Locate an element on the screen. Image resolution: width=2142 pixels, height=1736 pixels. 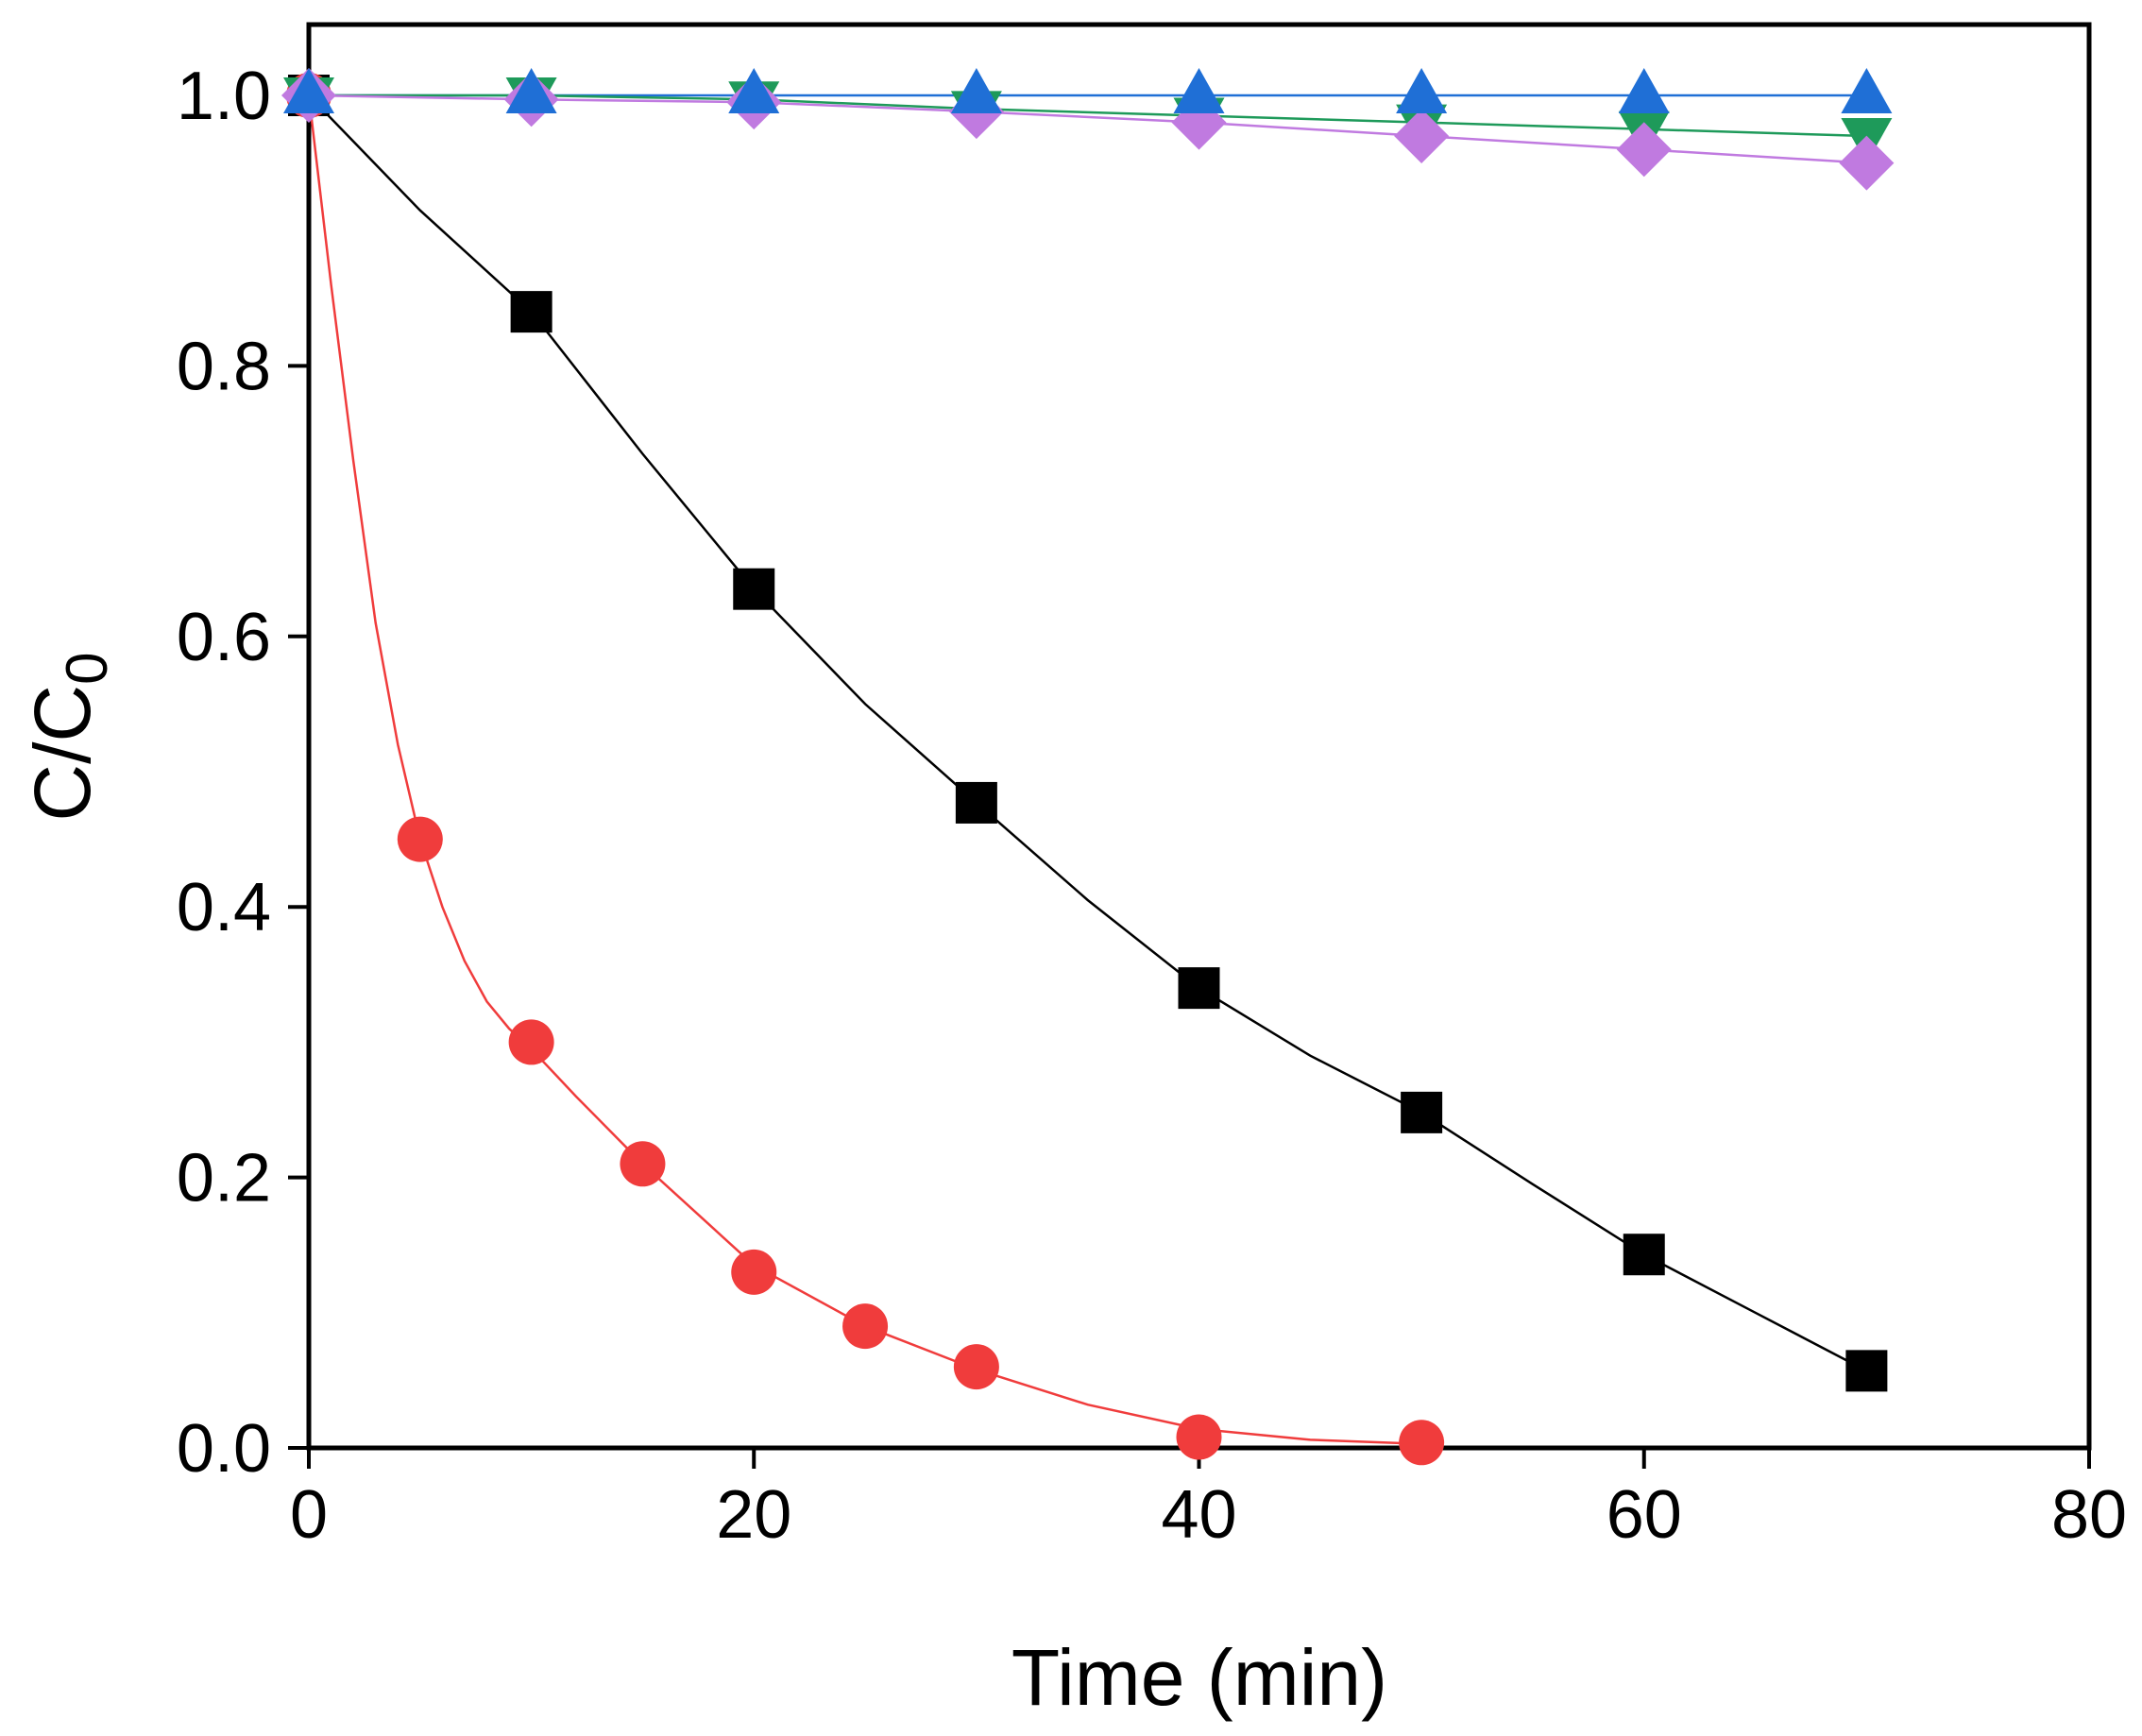
y-tick-label: 0.6 is located at coordinates (224, 638).